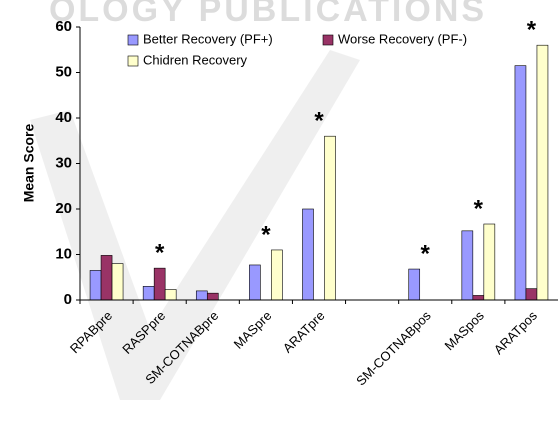 The width and height of the screenshot is (558, 427). Describe the element at coordinates (268, 14) in the screenshot. I see `watermark: OLOGY PUBLICATIONS` at that location.